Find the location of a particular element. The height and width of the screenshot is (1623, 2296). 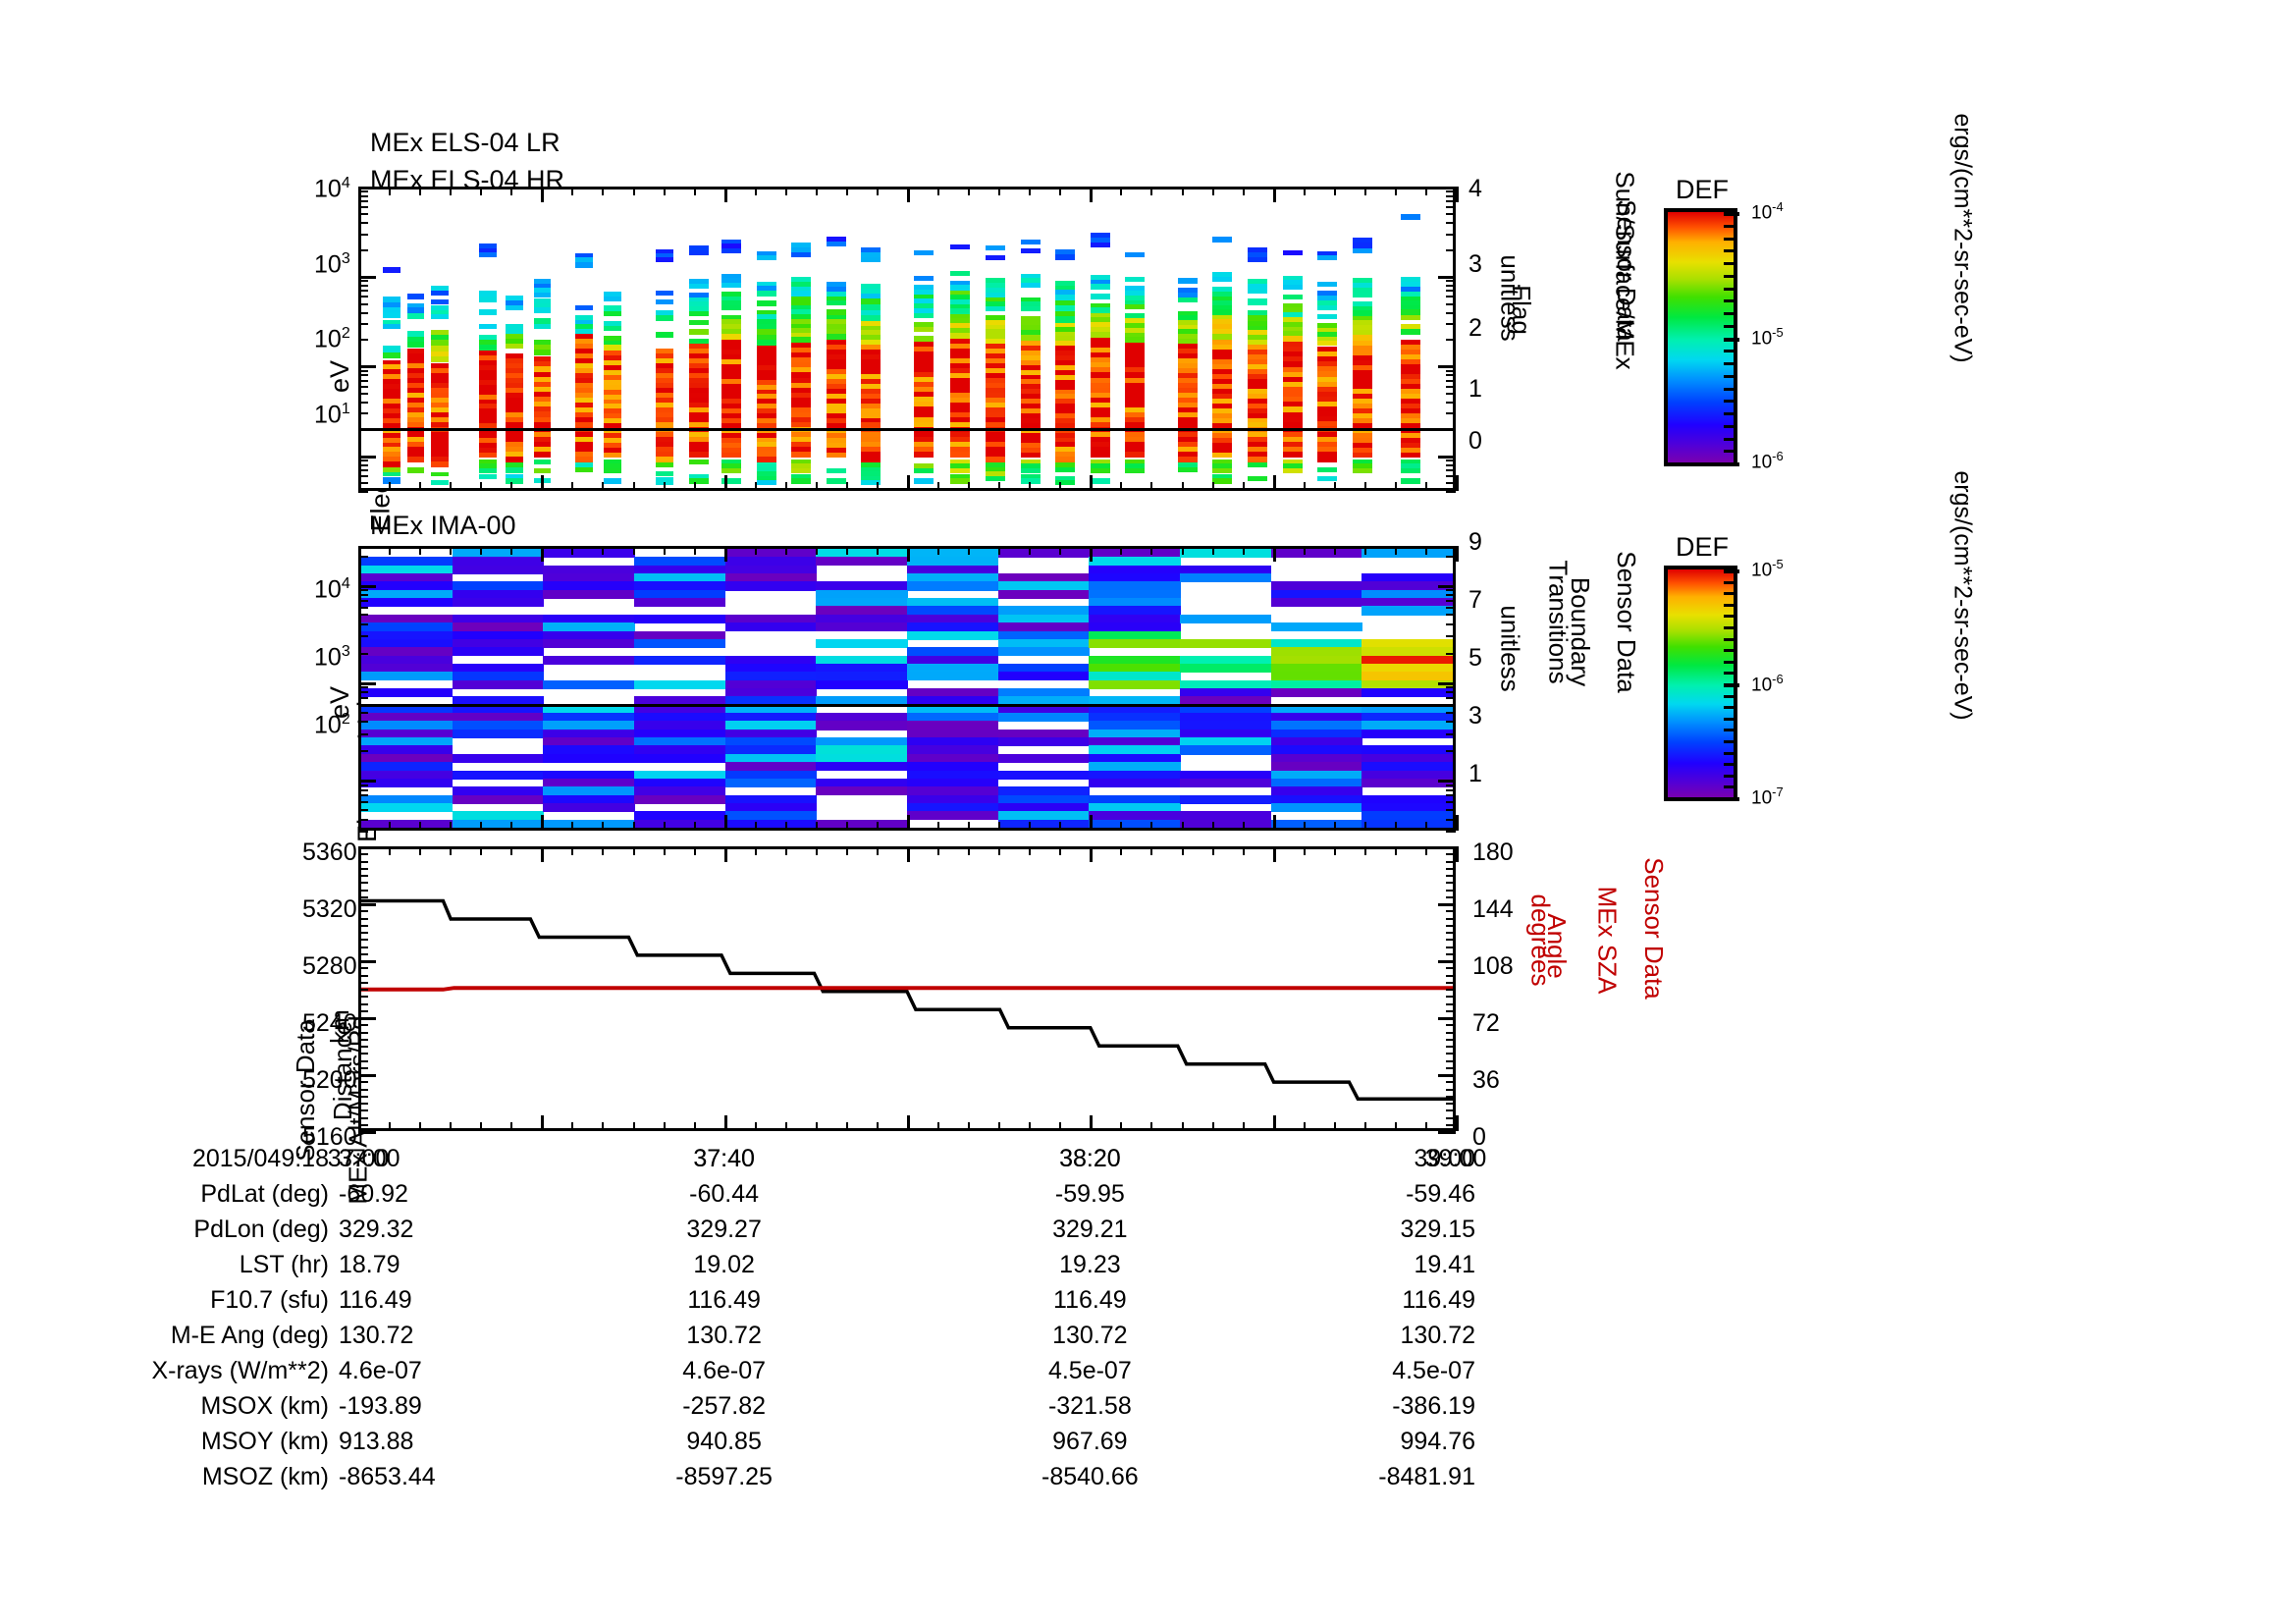

table-cell: 130.72 is located at coordinates (1090, 1336).